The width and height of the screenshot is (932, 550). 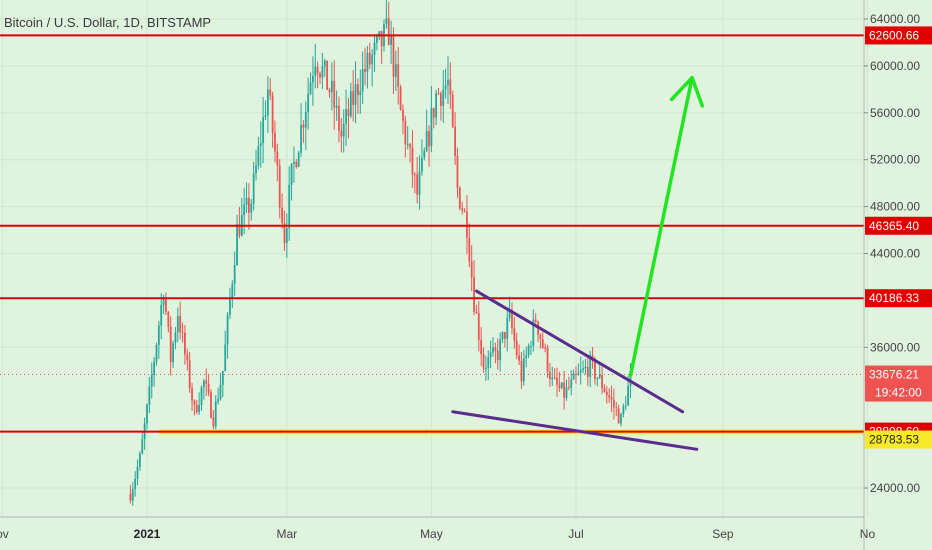 What do you see at coordinates (575, 534) in the screenshot?
I see `time-tick-label: Jul` at bounding box center [575, 534].